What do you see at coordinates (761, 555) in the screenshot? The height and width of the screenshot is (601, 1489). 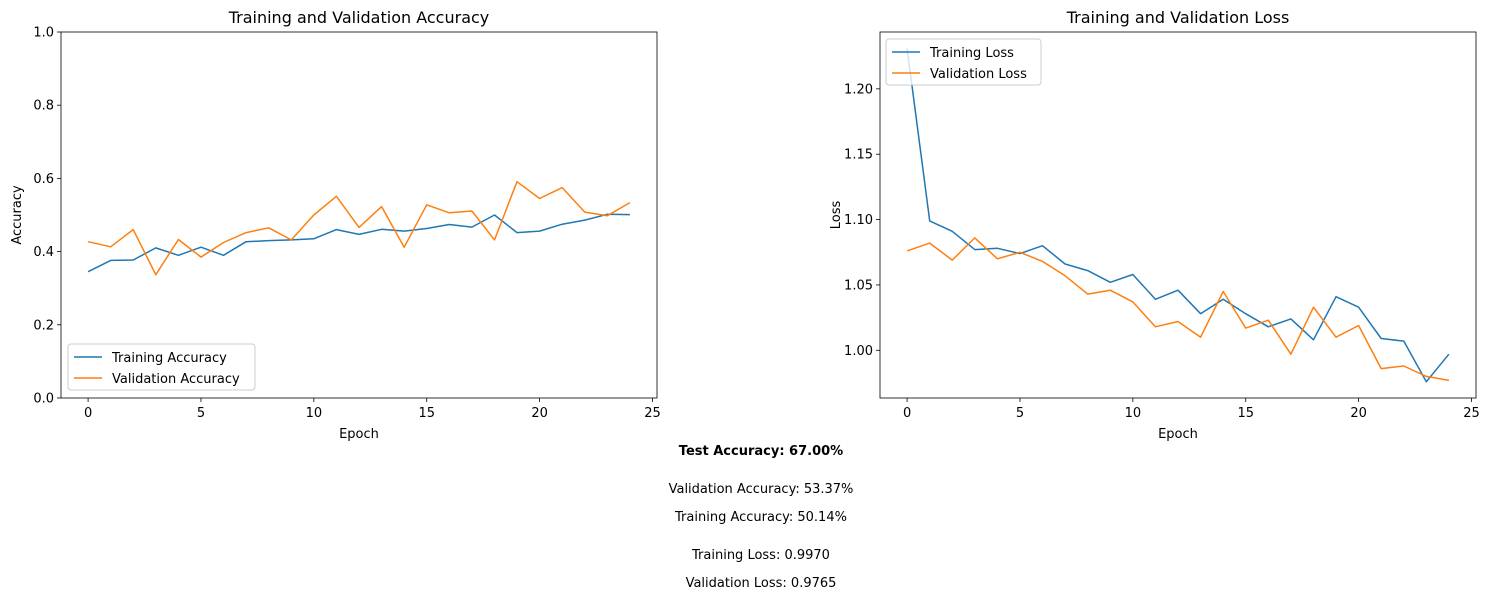 I see `training-loss-text: Training Loss: 0.9970` at bounding box center [761, 555].